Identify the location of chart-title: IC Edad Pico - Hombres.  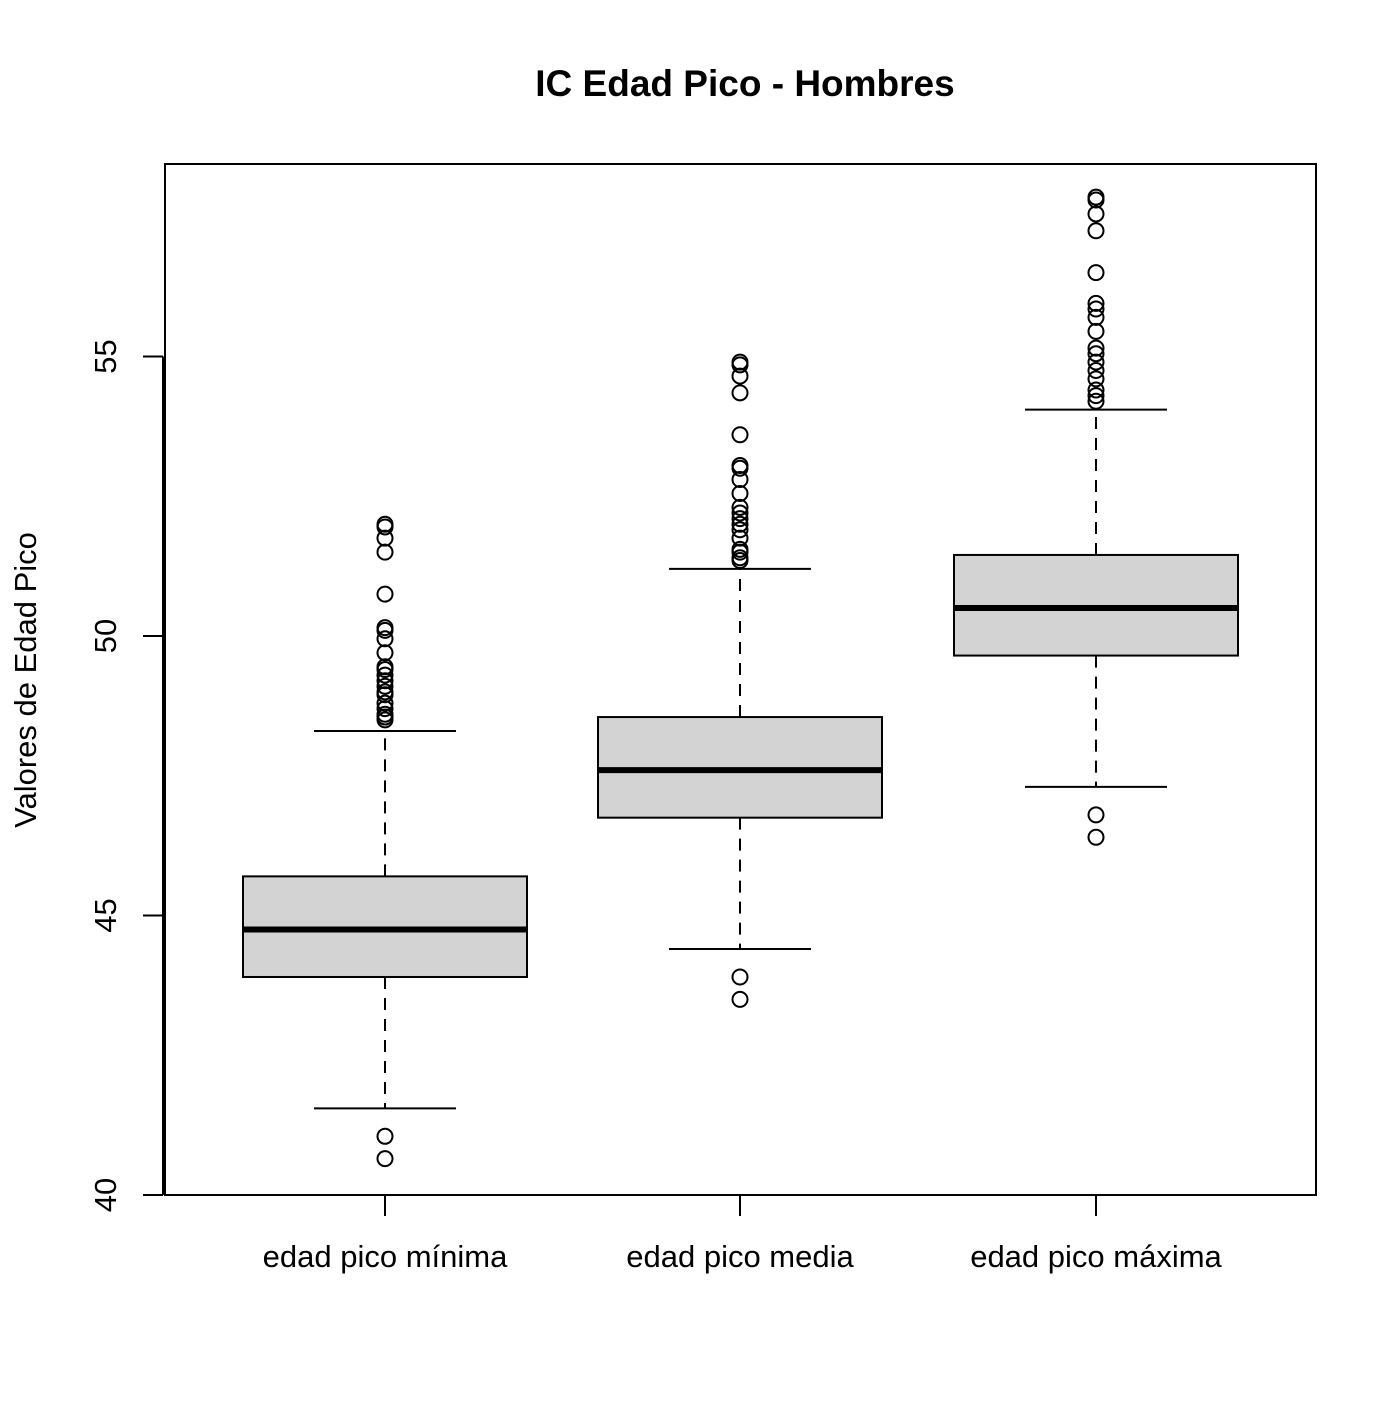
(744, 83).